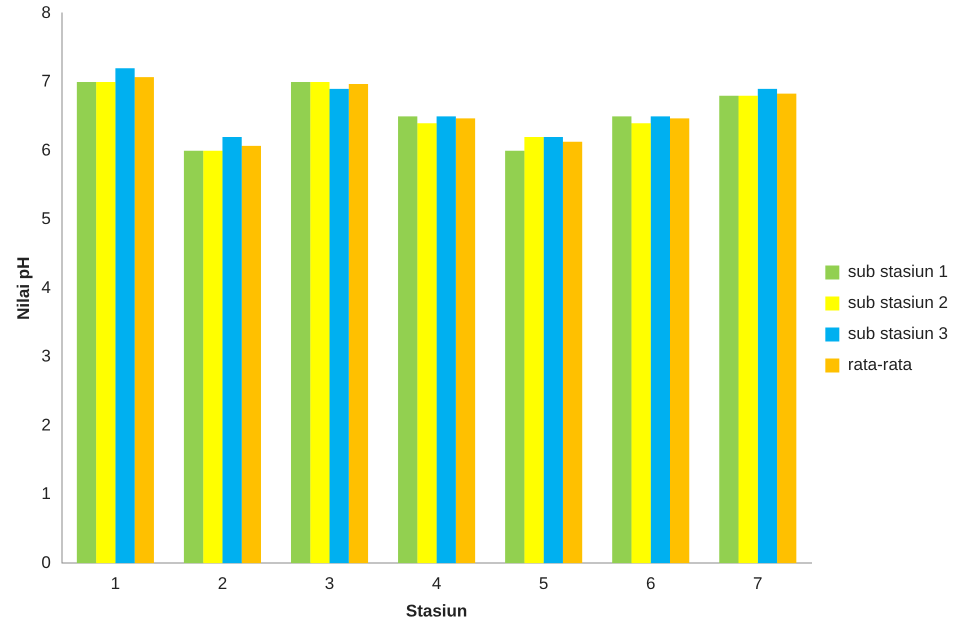 The width and height of the screenshot is (978, 636). What do you see at coordinates (437, 610) in the screenshot?
I see `x-axis-title: Stasiun` at bounding box center [437, 610].